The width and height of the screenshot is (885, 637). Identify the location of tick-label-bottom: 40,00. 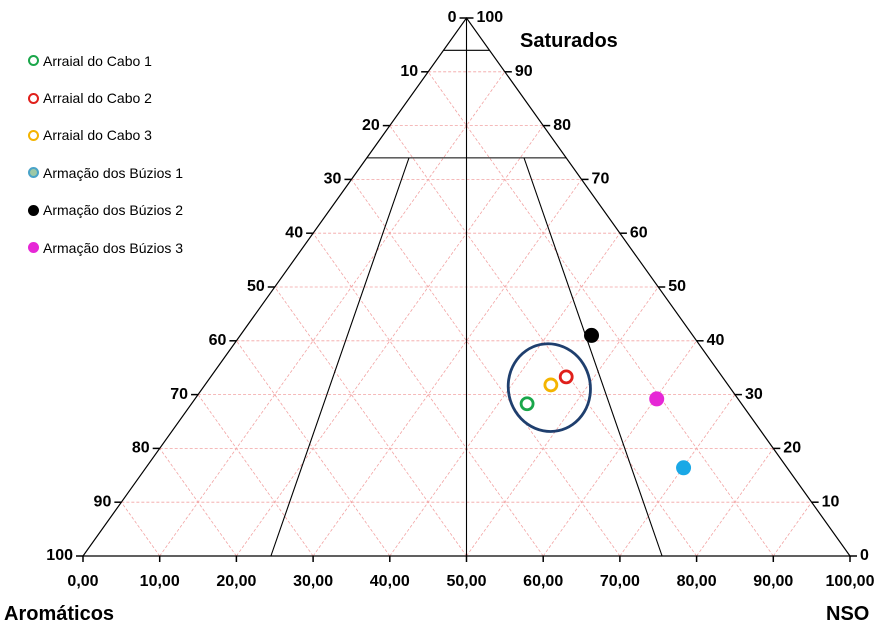
(390, 581).